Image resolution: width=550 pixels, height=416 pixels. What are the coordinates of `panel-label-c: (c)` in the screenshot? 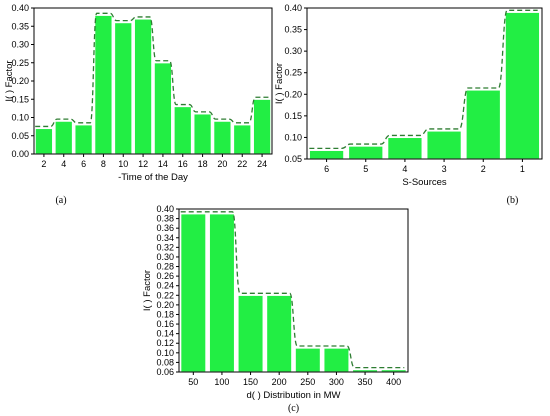 It's located at (293, 408).